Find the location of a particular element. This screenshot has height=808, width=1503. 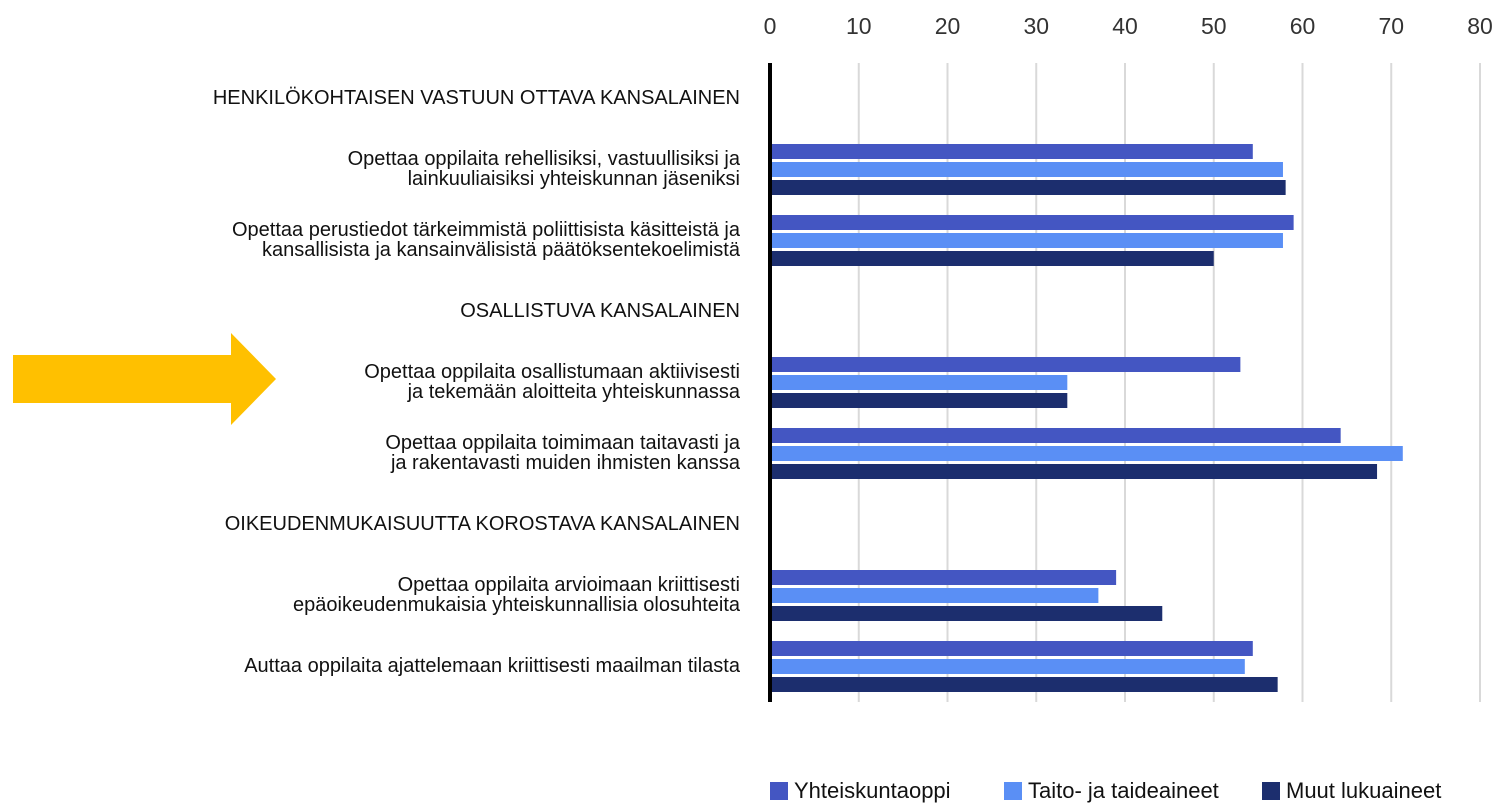

arrow-head is located at coordinates (253, 379).